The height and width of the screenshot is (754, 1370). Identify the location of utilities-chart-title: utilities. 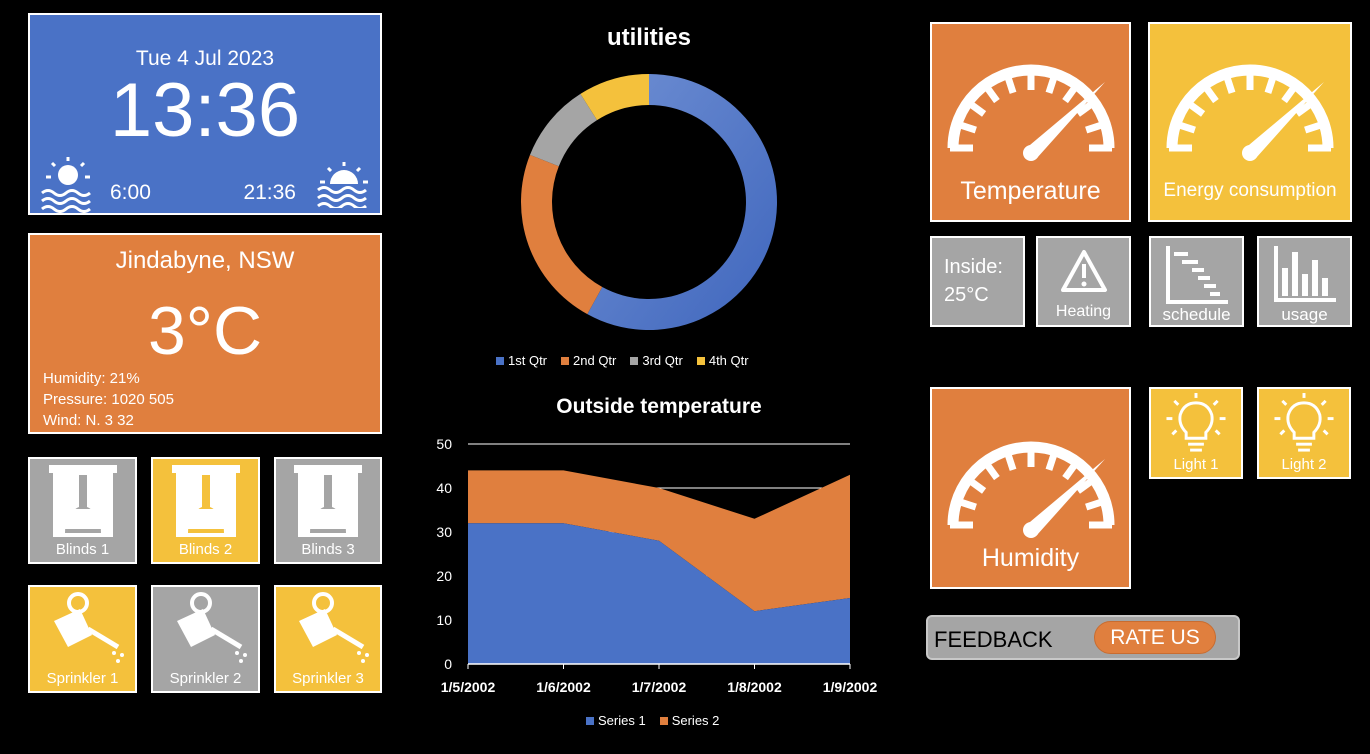
(648, 37).